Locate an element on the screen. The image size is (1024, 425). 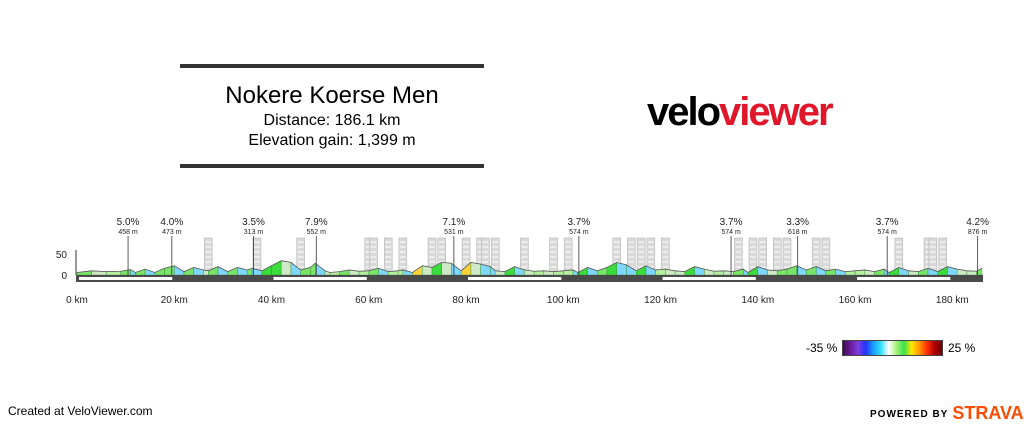
climb-length-label-1: 473 m is located at coordinates (172, 232).